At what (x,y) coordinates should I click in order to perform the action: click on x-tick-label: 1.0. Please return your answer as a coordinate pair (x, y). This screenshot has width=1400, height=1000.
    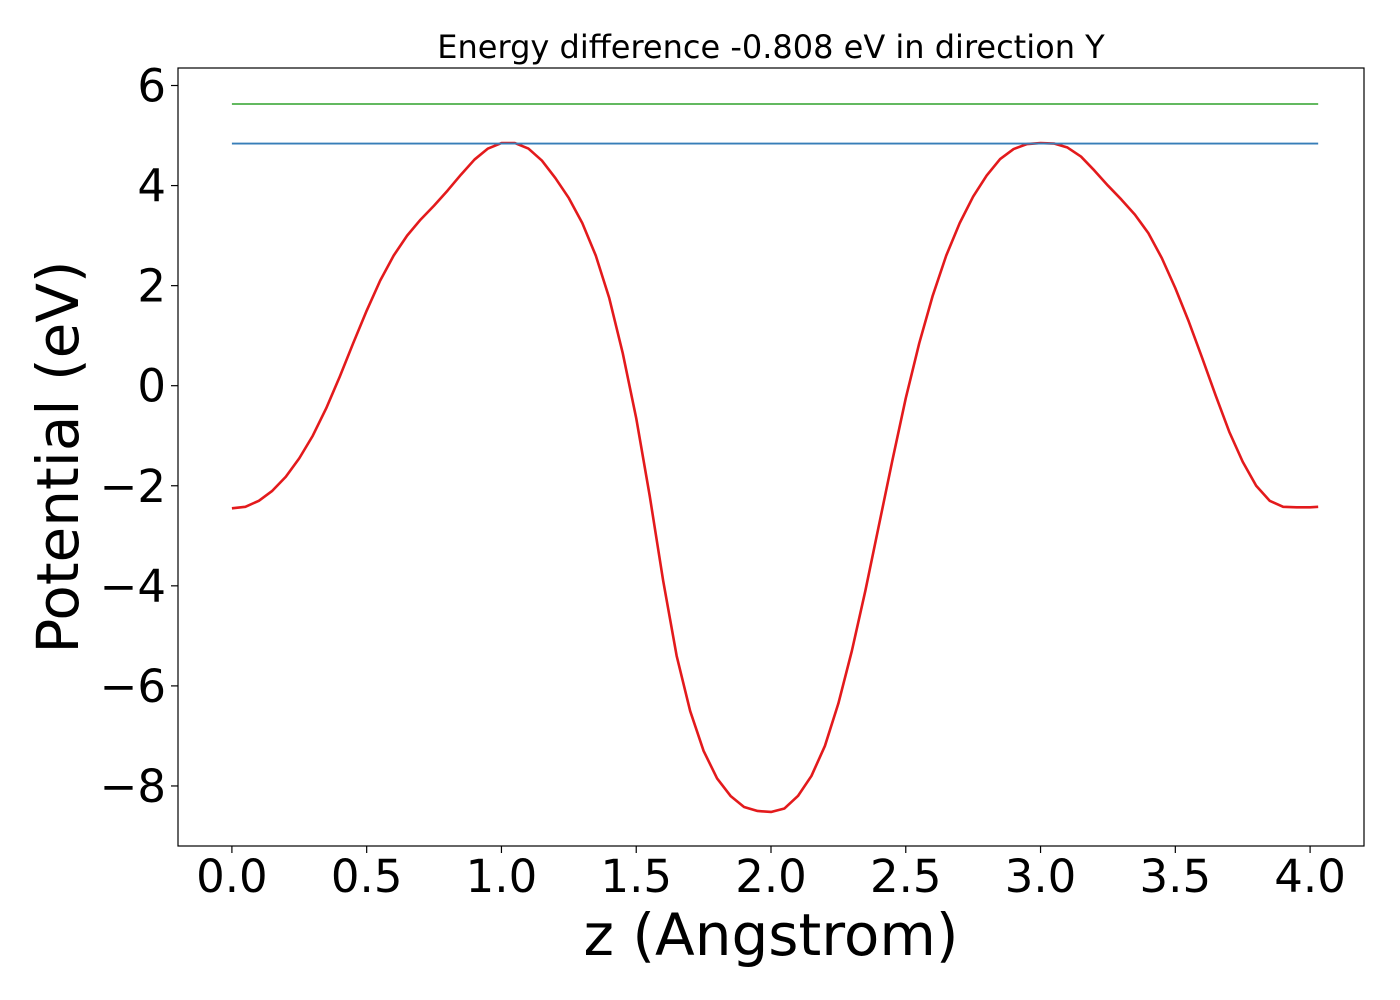
    Looking at the image, I should click on (502, 876).